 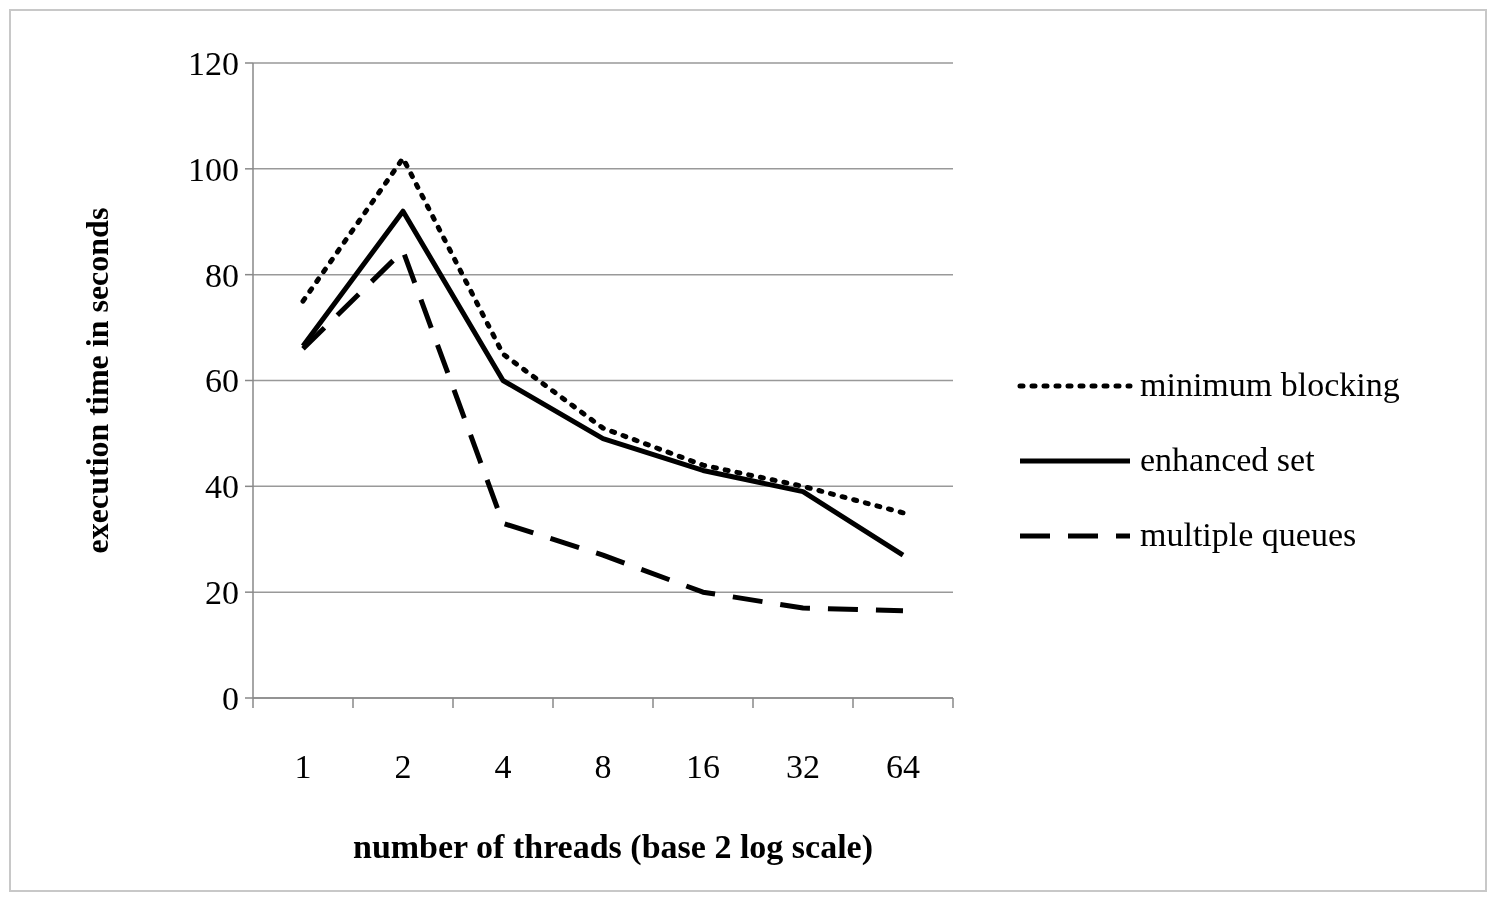 What do you see at coordinates (503, 766) in the screenshot?
I see `x-tick-label: 4` at bounding box center [503, 766].